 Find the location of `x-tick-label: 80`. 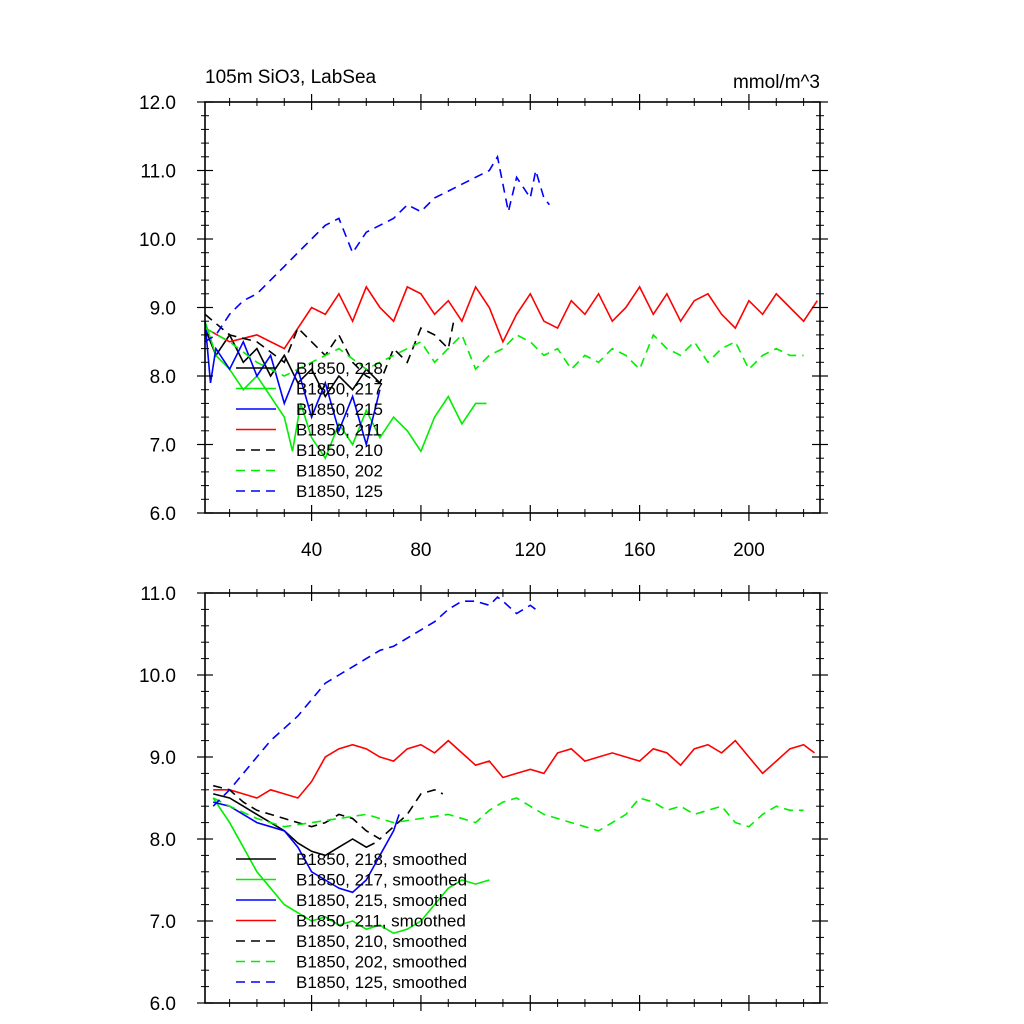

x-tick-label: 80 is located at coordinates (420, 550).